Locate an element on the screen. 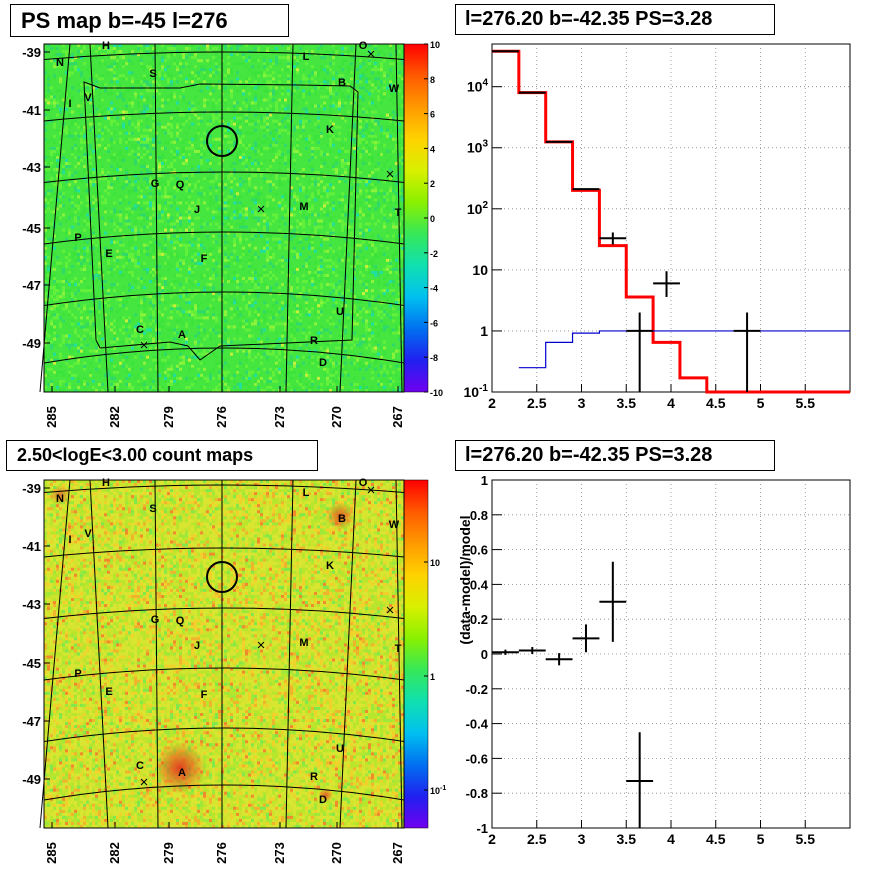  residual-y-tick-label: -0.6 is located at coordinates (477, 758).